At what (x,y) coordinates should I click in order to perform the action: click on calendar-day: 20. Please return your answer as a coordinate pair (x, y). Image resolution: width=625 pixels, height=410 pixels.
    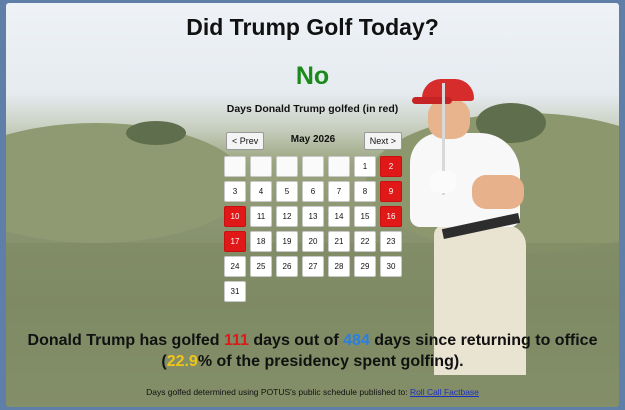
    Looking at the image, I should click on (313, 241).